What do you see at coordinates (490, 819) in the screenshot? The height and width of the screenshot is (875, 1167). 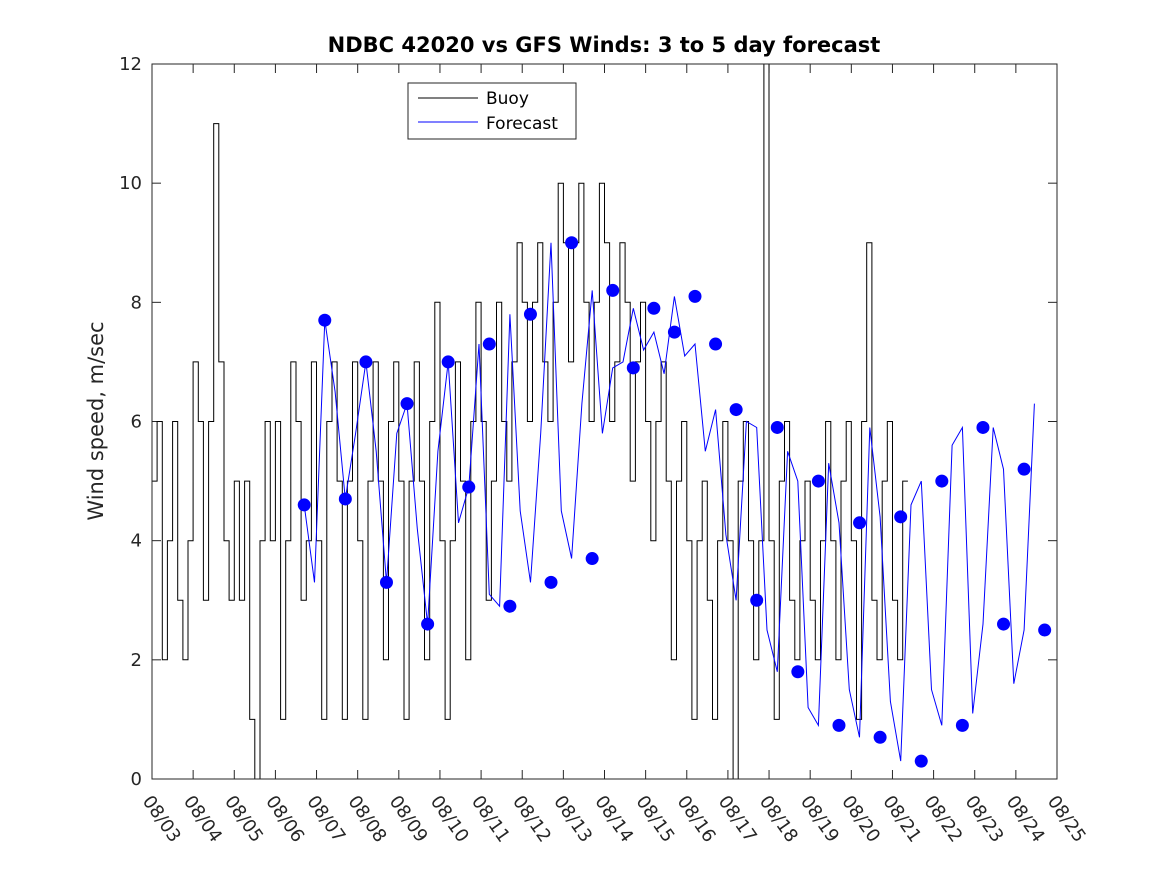 I see `x-tick-label: 08/11` at bounding box center [490, 819].